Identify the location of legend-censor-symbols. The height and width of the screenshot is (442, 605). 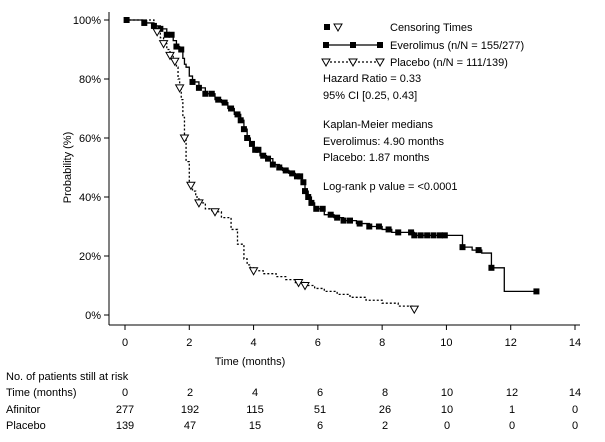
(333, 28).